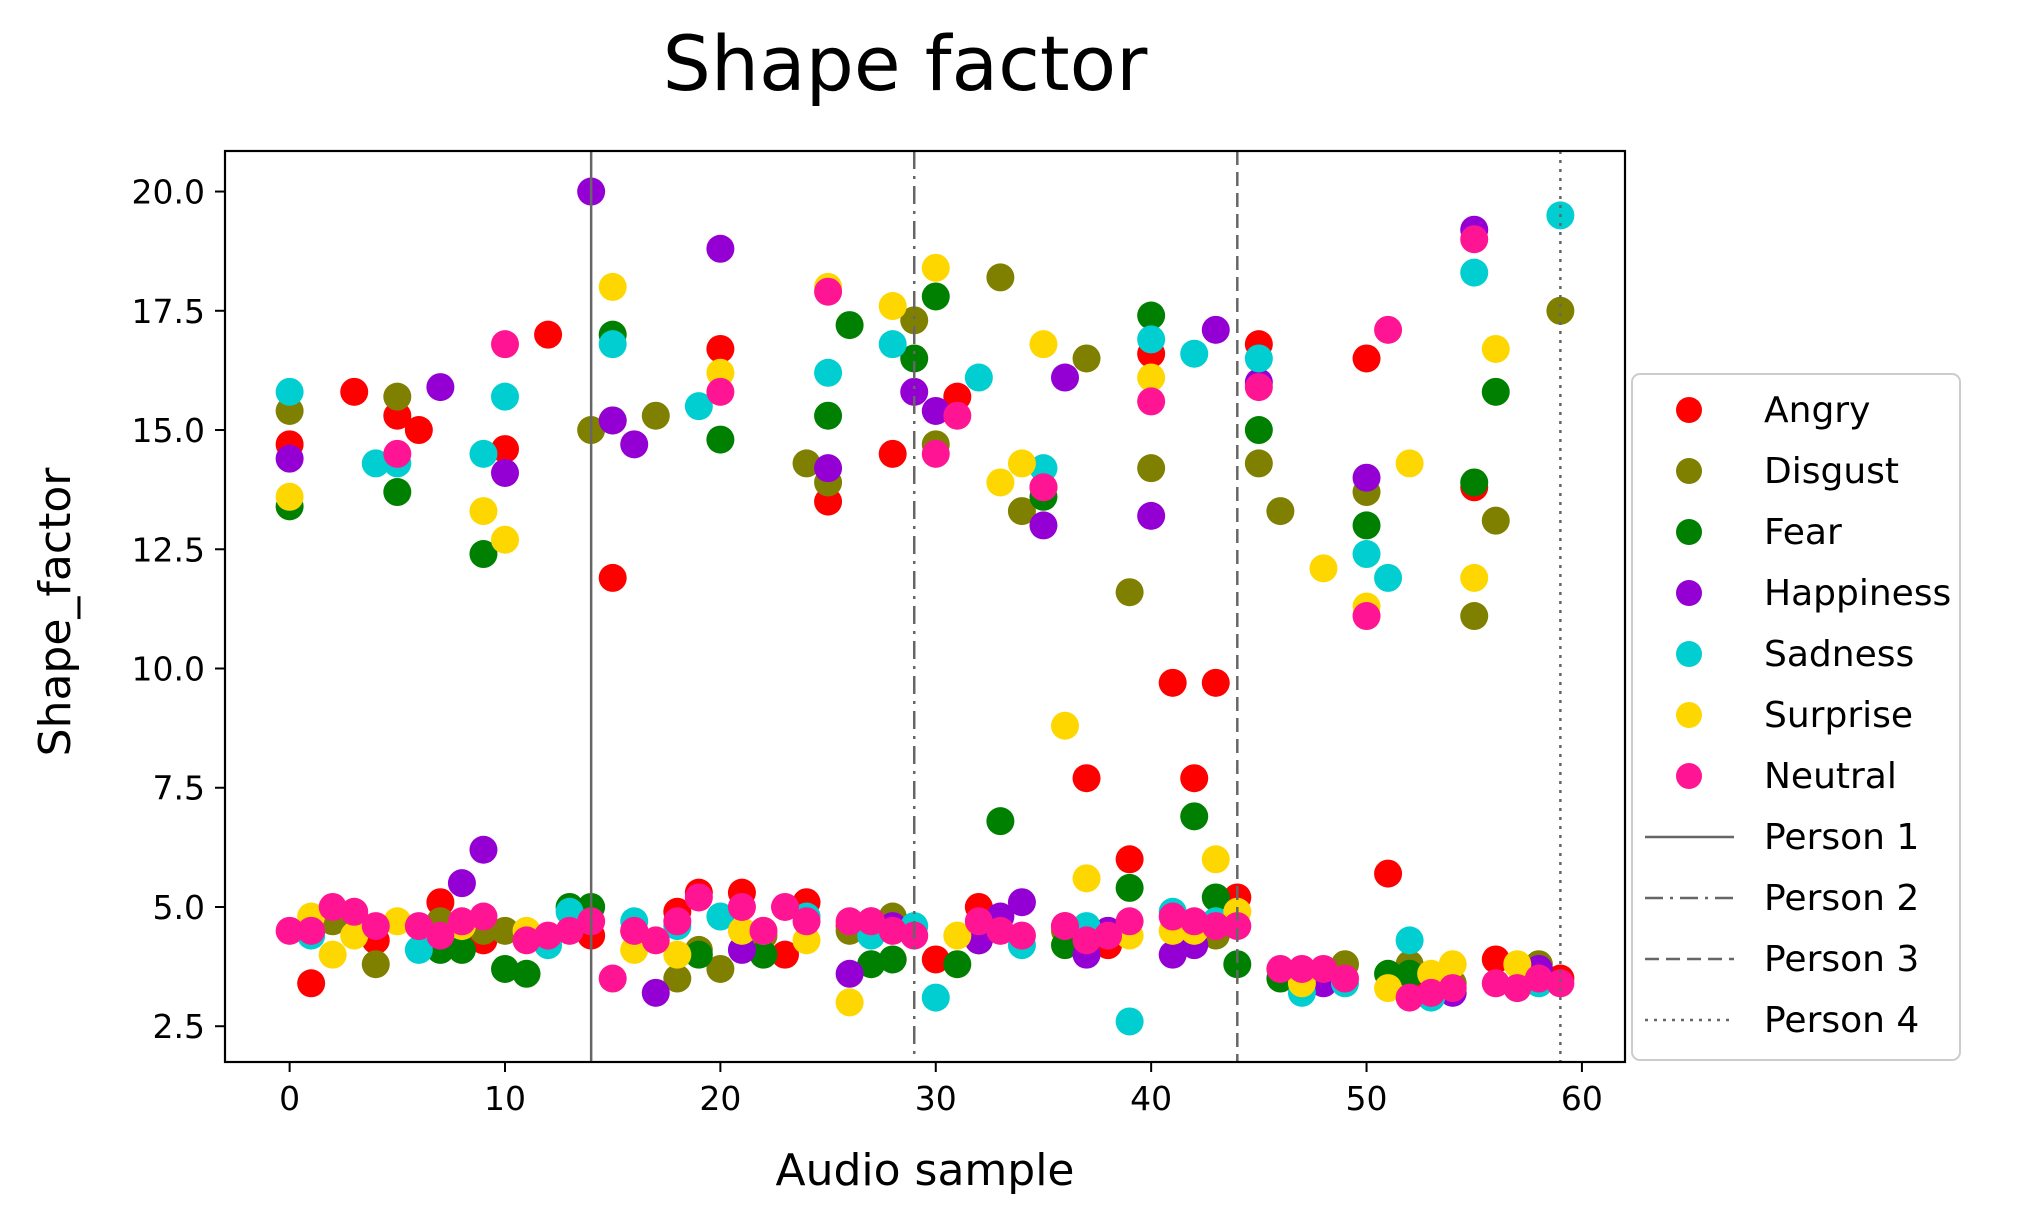 This screenshot has height=1223, width=2021. Describe the element at coordinates (906, 63) in the screenshot. I see `chart-title: Shape factor` at that location.